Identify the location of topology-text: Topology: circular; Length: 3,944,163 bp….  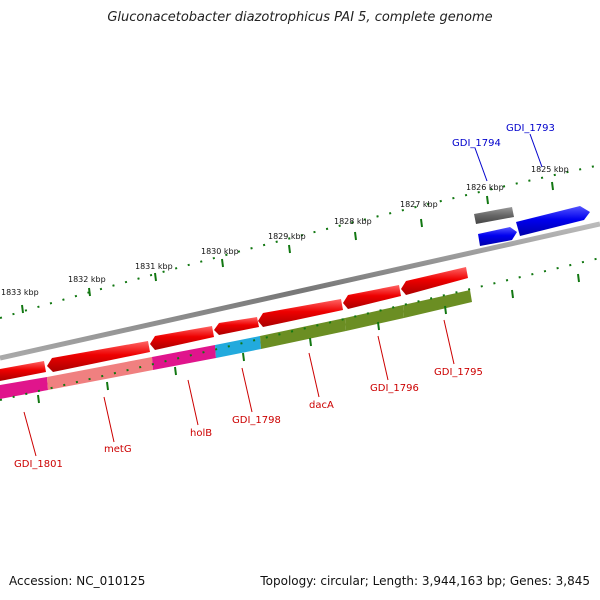
(425, 581).